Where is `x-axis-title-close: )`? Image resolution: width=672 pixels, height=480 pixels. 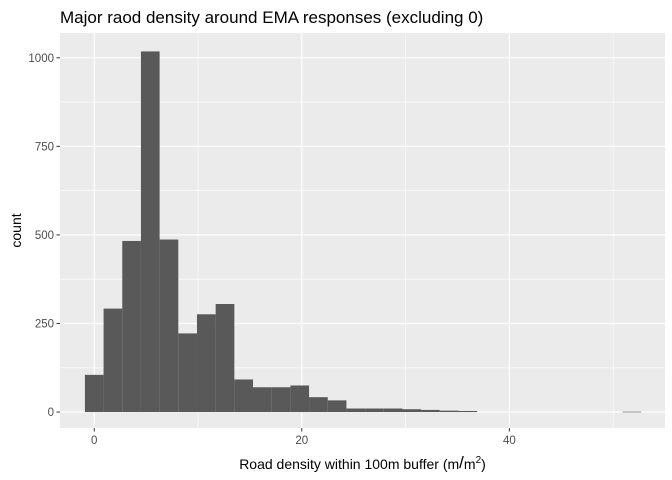
x-axis-title-close: ) is located at coordinates (483, 464).